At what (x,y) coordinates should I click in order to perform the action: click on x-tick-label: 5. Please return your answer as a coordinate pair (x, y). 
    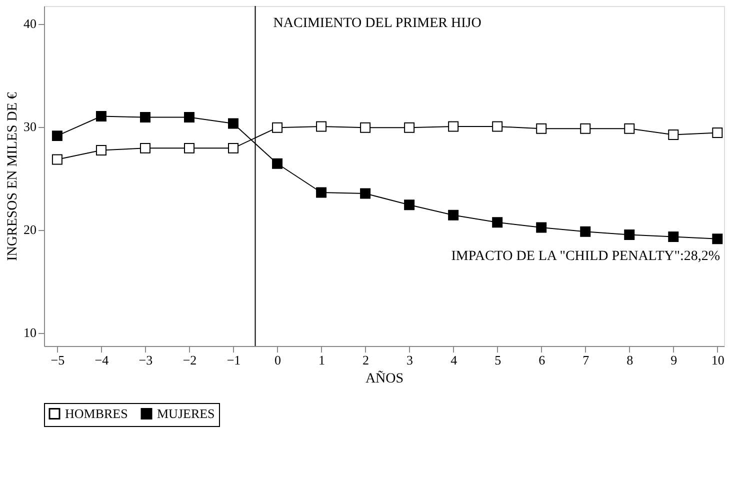
    Looking at the image, I should click on (498, 360).